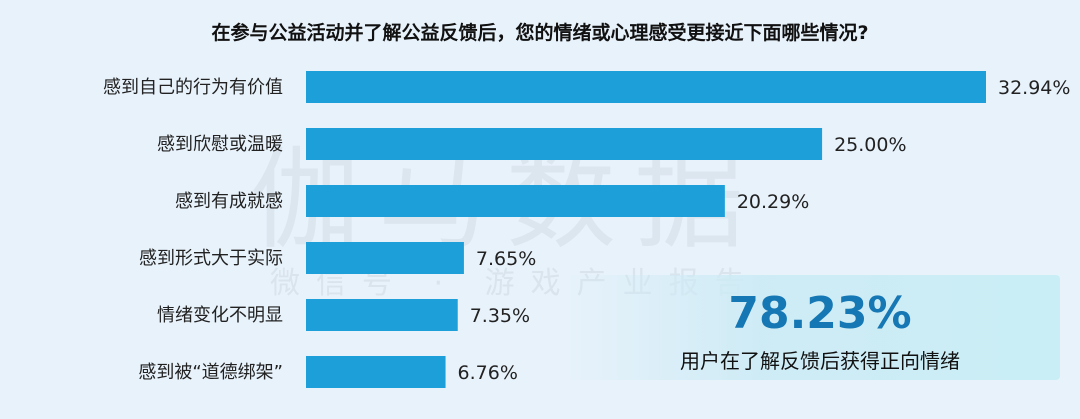  I want to click on callout-label: 用户在了解反馈后获得正向情绪, so click(820, 361).